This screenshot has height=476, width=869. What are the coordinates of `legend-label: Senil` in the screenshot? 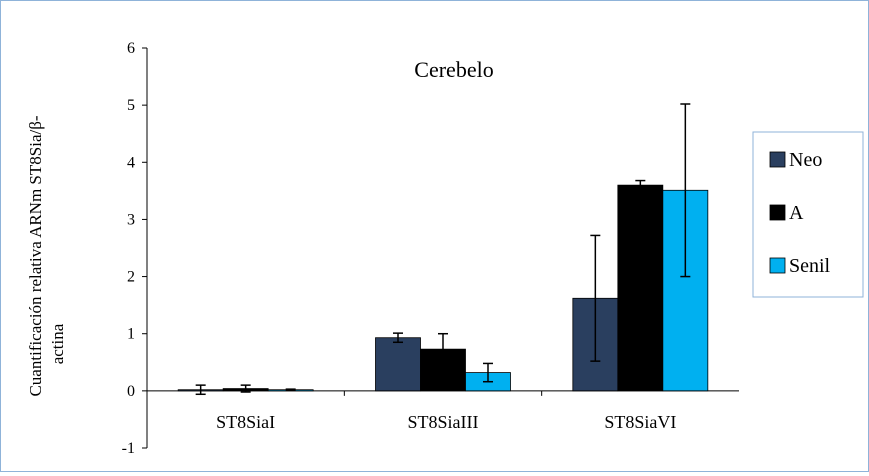 It's located at (810, 266).